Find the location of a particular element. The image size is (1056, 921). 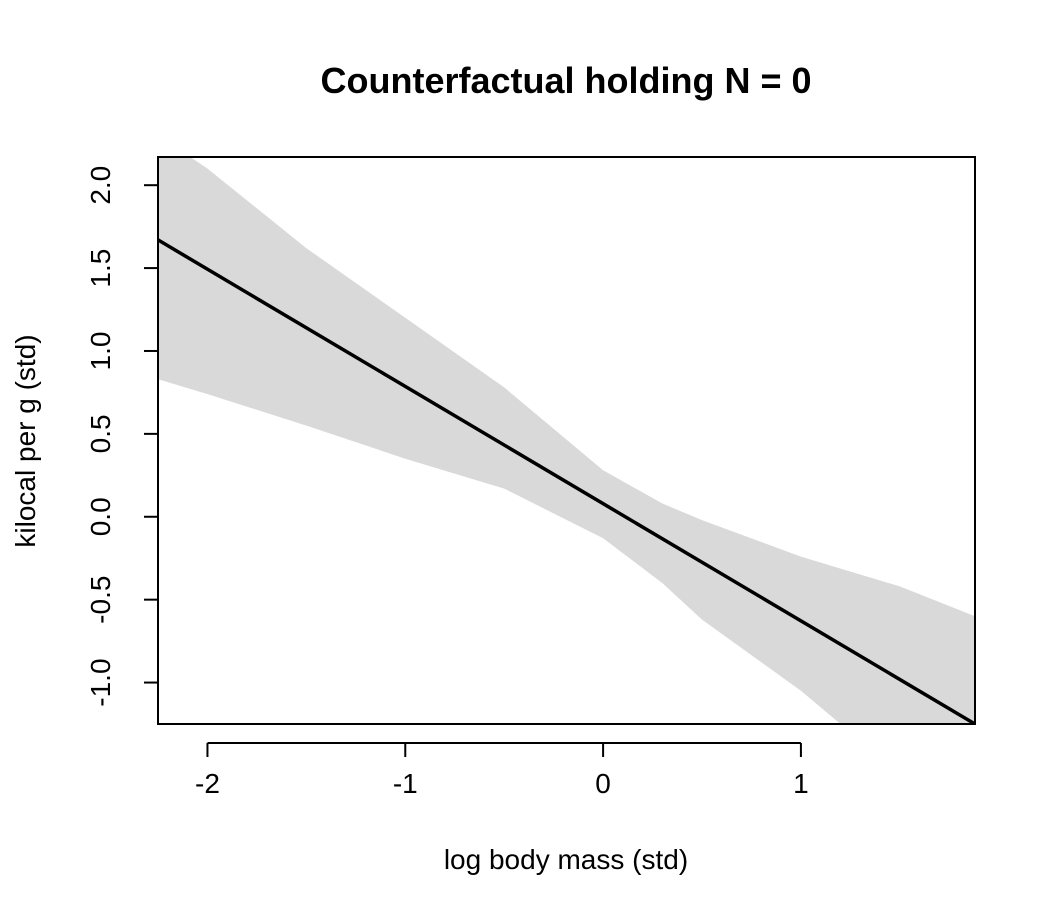

y-tick-label: 0.5 is located at coordinates (100, 433).